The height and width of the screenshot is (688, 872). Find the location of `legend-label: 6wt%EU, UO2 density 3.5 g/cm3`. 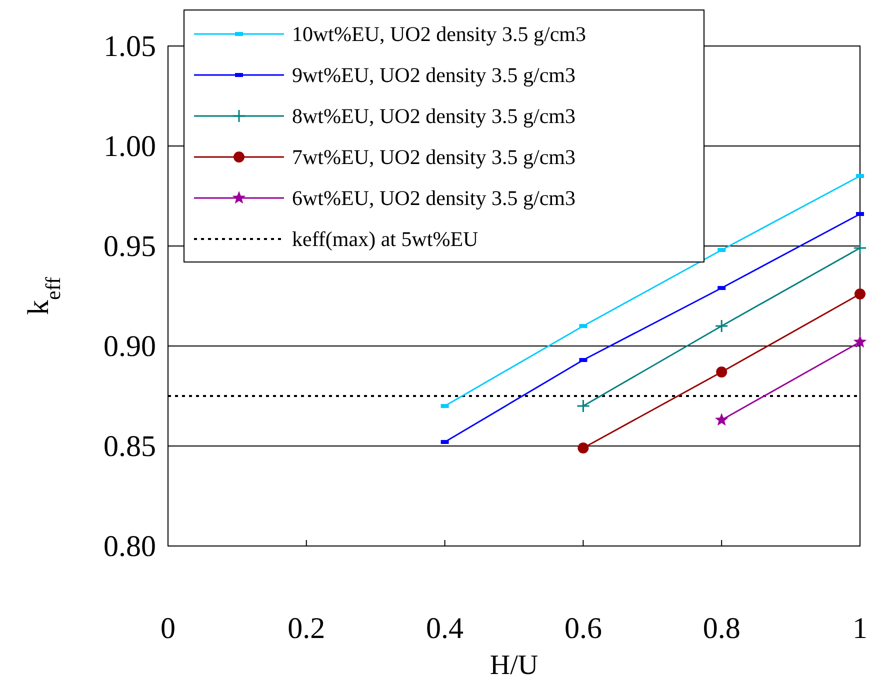

legend-label: 6wt%EU, UO2 density 3.5 g/cm3 is located at coordinates (434, 198).